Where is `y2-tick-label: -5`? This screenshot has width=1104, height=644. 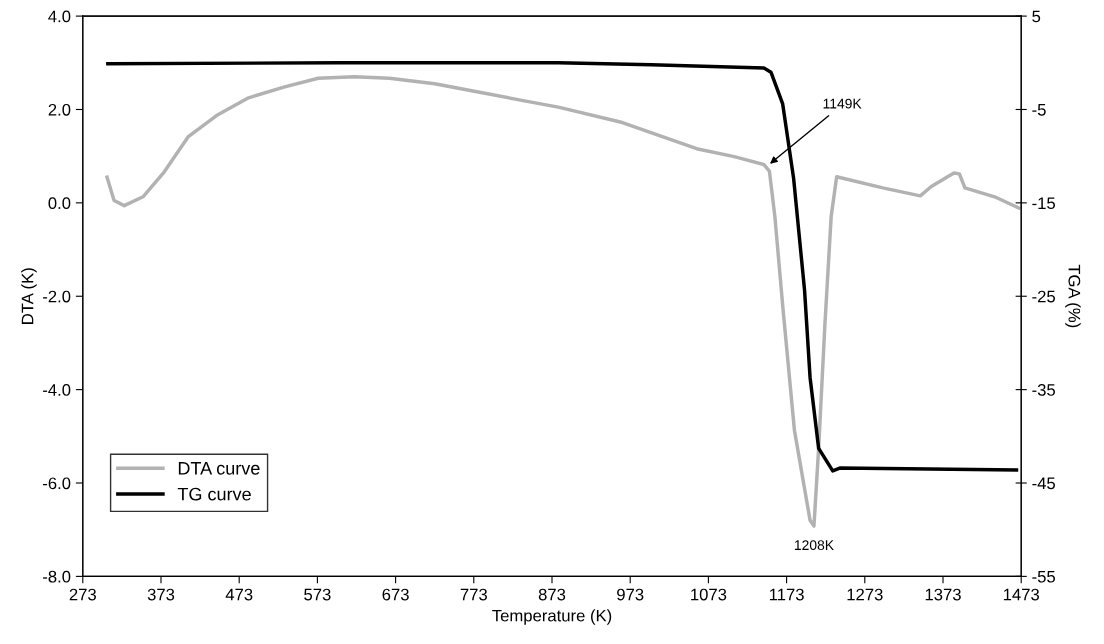
y2-tick-label: -5 is located at coordinates (1039, 110).